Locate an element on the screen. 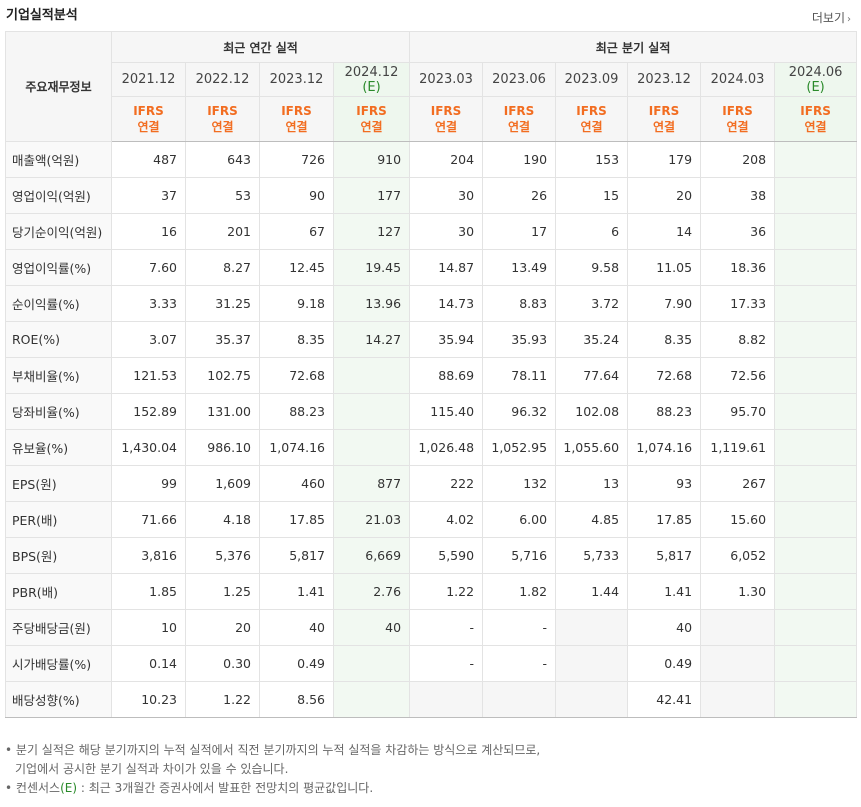 The width and height of the screenshot is (861, 807). table-cell: 8.56 is located at coordinates (296, 699).